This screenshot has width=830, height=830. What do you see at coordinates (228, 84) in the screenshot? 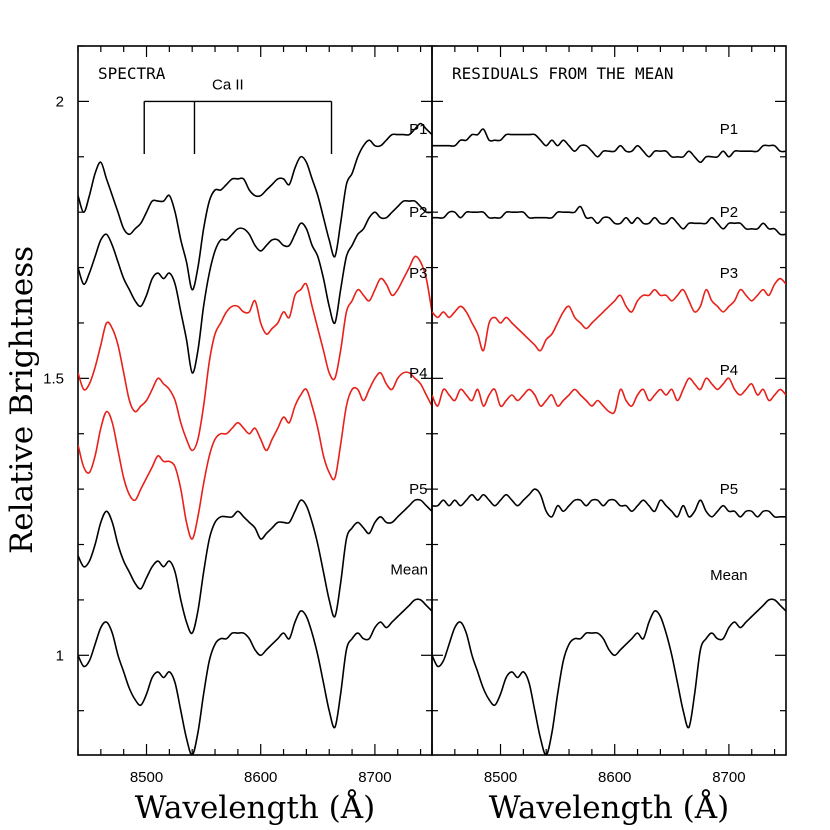
I see `annotation-label: Ca II` at bounding box center [228, 84].